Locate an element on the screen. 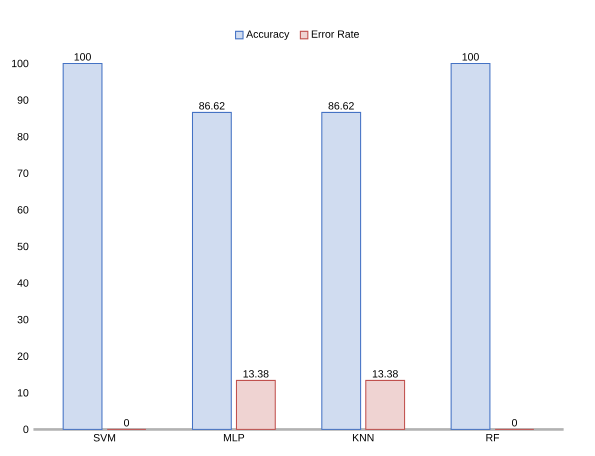  y-tick-label: 10 is located at coordinates (23, 393).